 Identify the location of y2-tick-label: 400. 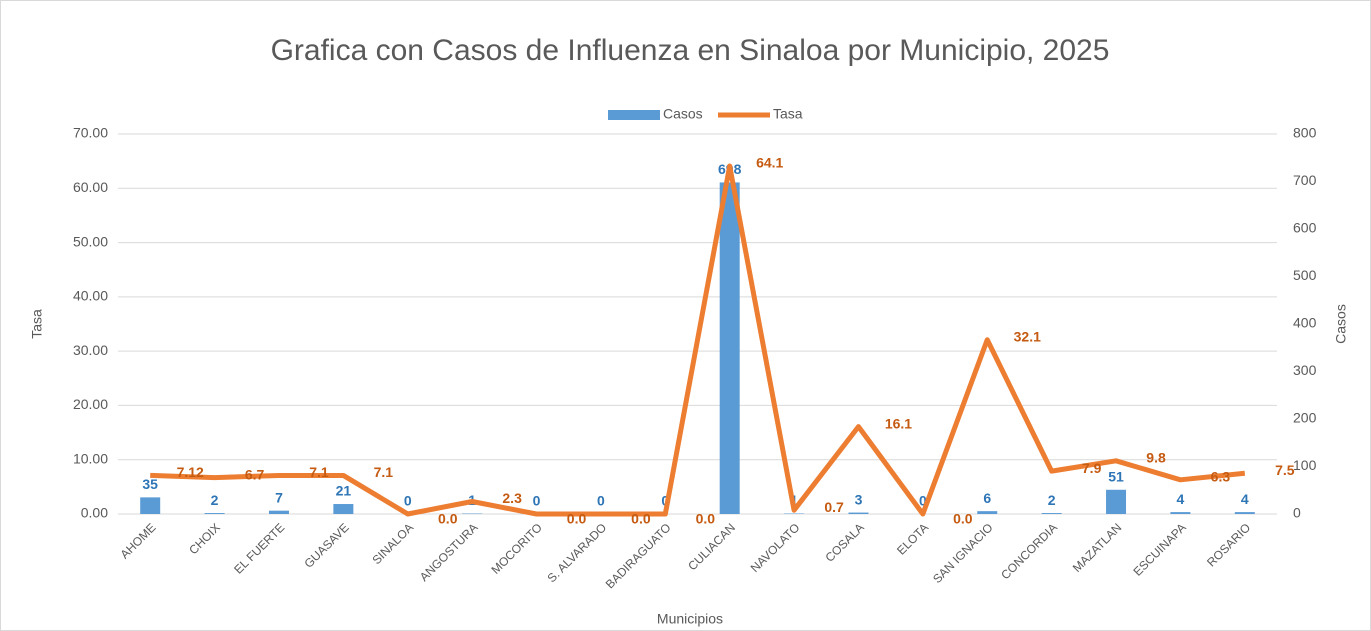
(1305, 323).